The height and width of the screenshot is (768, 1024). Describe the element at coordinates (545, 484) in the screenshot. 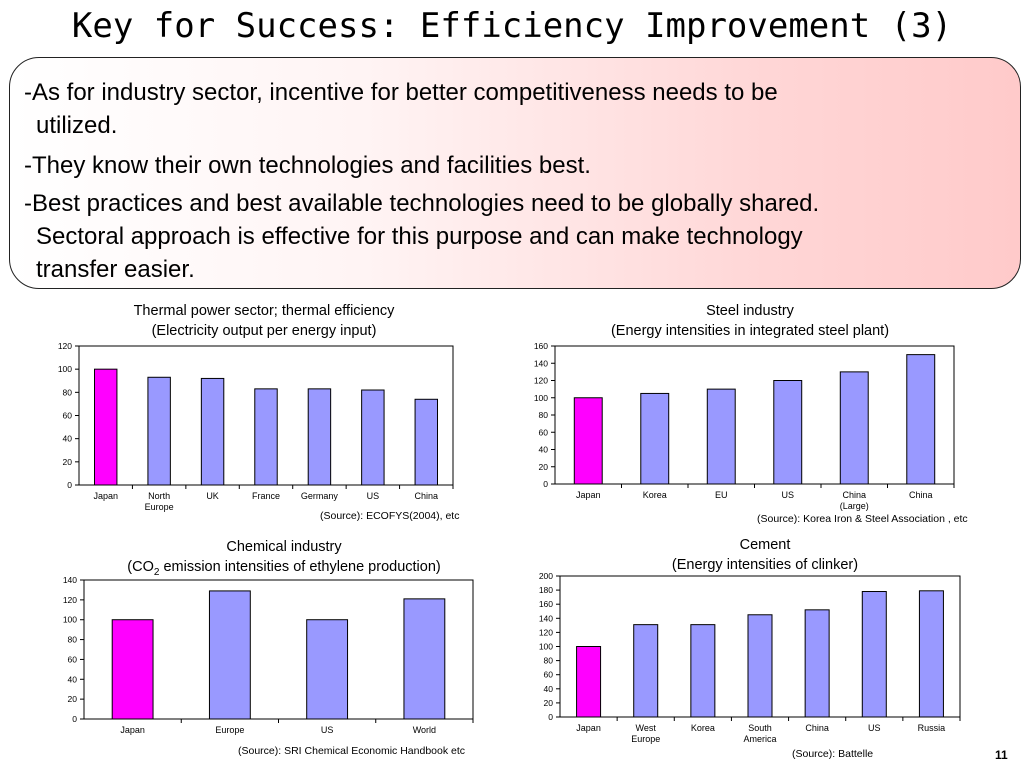

I see `steel-ytick-label: 0` at that location.